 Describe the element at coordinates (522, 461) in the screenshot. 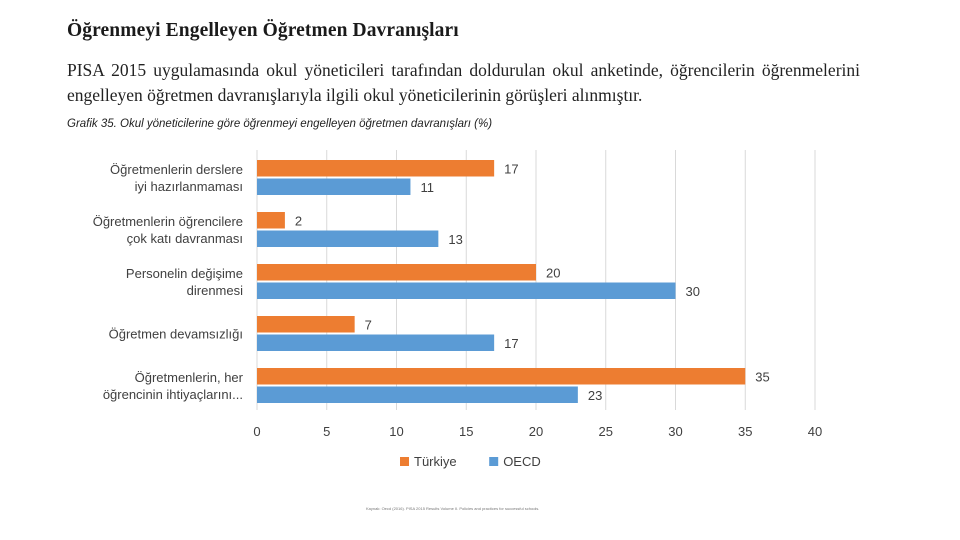

I see `legend-label-oecd: OECD` at that location.